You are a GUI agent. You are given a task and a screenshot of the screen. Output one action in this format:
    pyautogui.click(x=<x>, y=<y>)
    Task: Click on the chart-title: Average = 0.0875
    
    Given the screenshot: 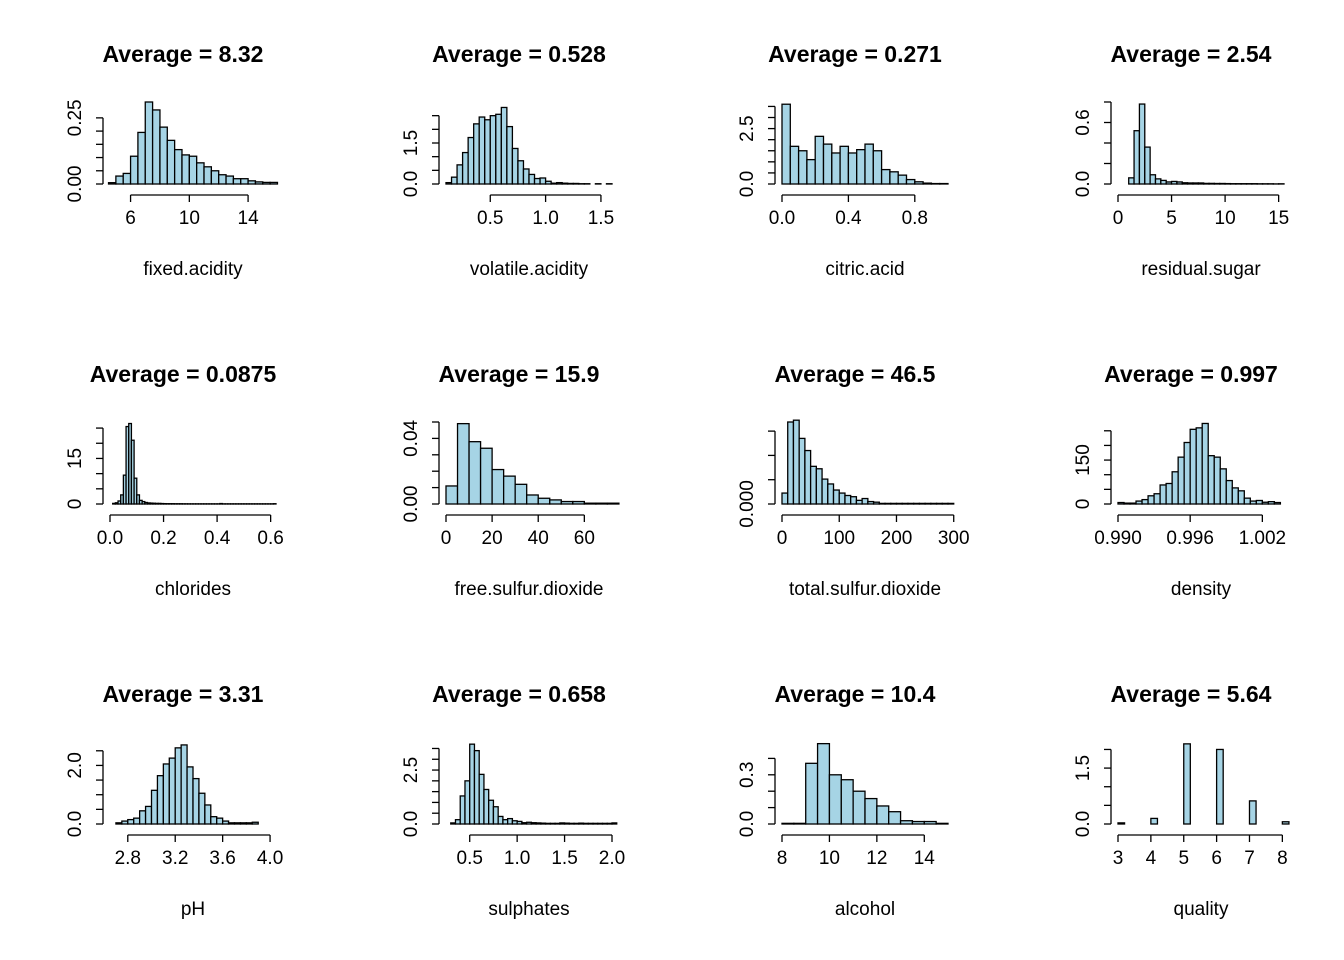 What is the action you would take?
    pyautogui.click(x=183, y=374)
    